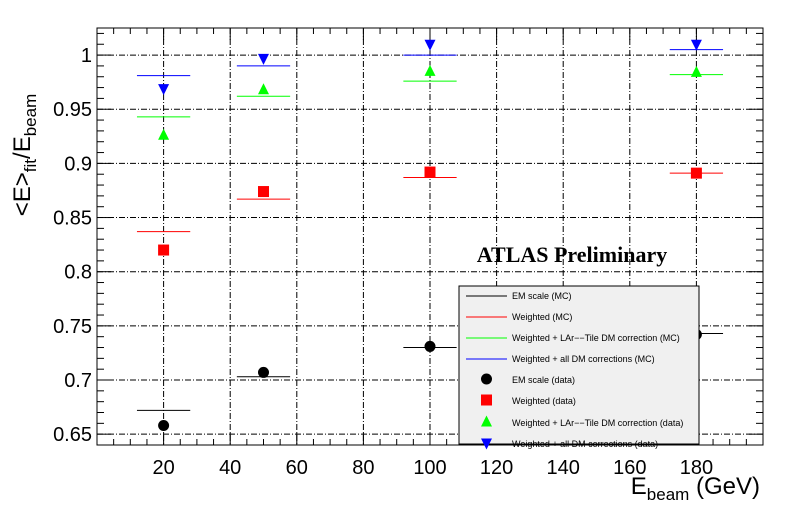  What do you see at coordinates (163, 468) in the screenshot?
I see `x-tick-label: 20` at bounding box center [163, 468].